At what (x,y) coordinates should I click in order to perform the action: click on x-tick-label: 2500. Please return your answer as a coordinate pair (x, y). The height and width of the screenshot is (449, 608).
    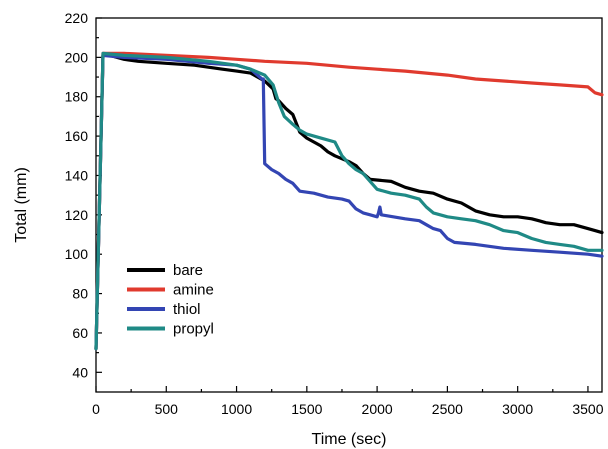
    Looking at the image, I should click on (447, 409).